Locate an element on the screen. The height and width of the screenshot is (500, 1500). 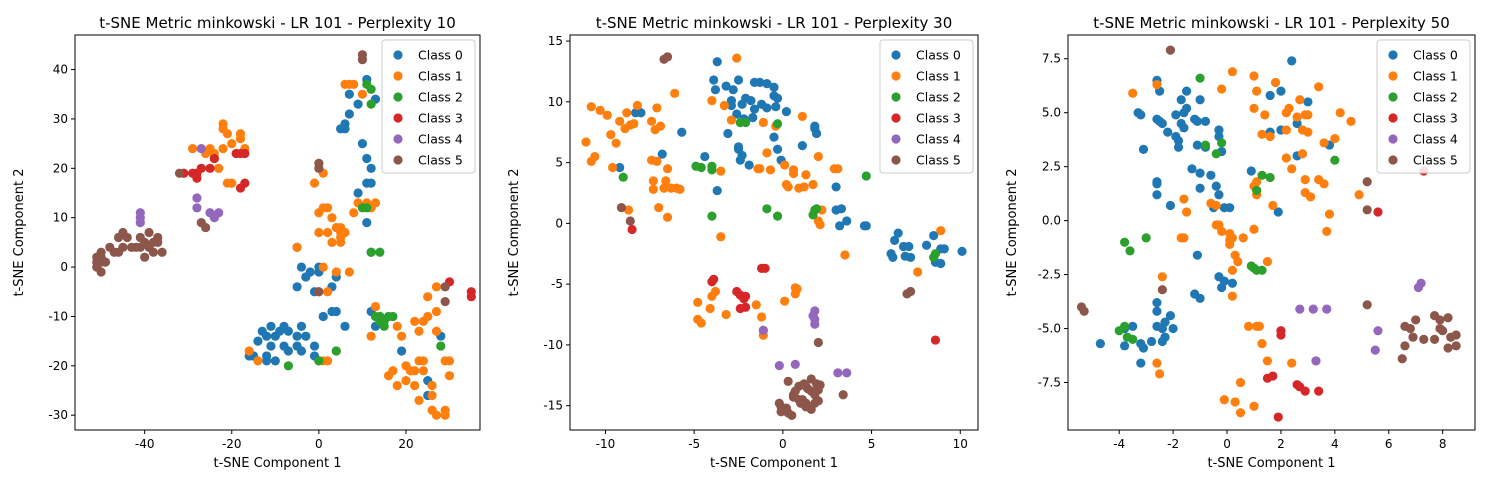
y-tick-label: 5.0 is located at coordinates (1051, 113).